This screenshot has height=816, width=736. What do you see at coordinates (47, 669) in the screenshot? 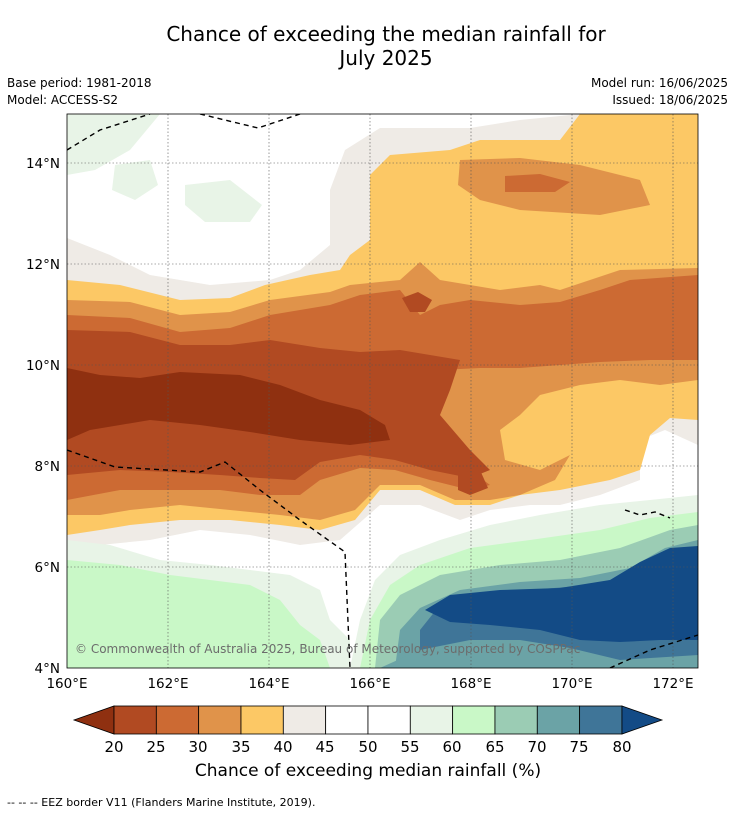
I see `lat-label: 4°N` at bounding box center [47, 669].